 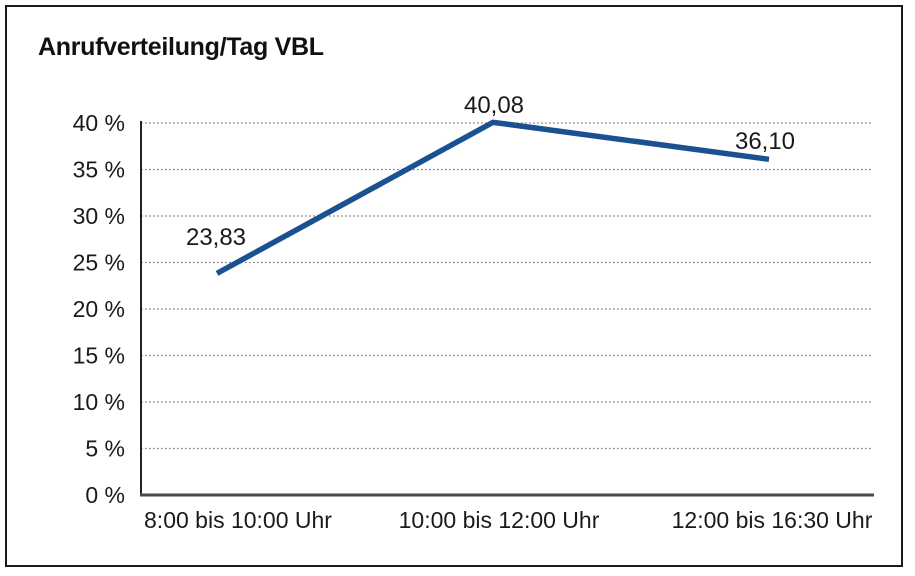 What do you see at coordinates (99, 356) in the screenshot?
I see `y-axis-tick-label: 15 %` at bounding box center [99, 356].